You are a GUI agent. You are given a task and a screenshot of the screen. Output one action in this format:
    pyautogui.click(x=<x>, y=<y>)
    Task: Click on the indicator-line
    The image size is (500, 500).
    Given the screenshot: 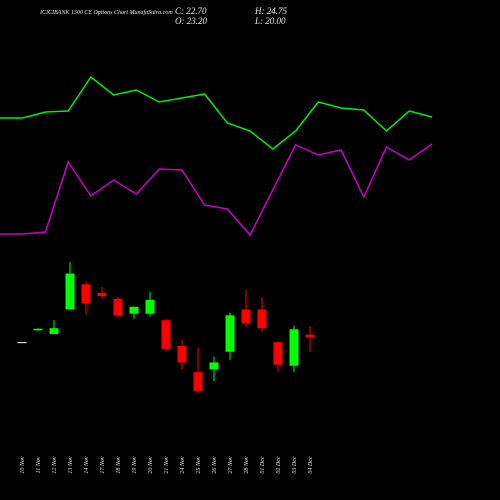 What is the action you would take?
    pyautogui.click(x=216, y=112)
    